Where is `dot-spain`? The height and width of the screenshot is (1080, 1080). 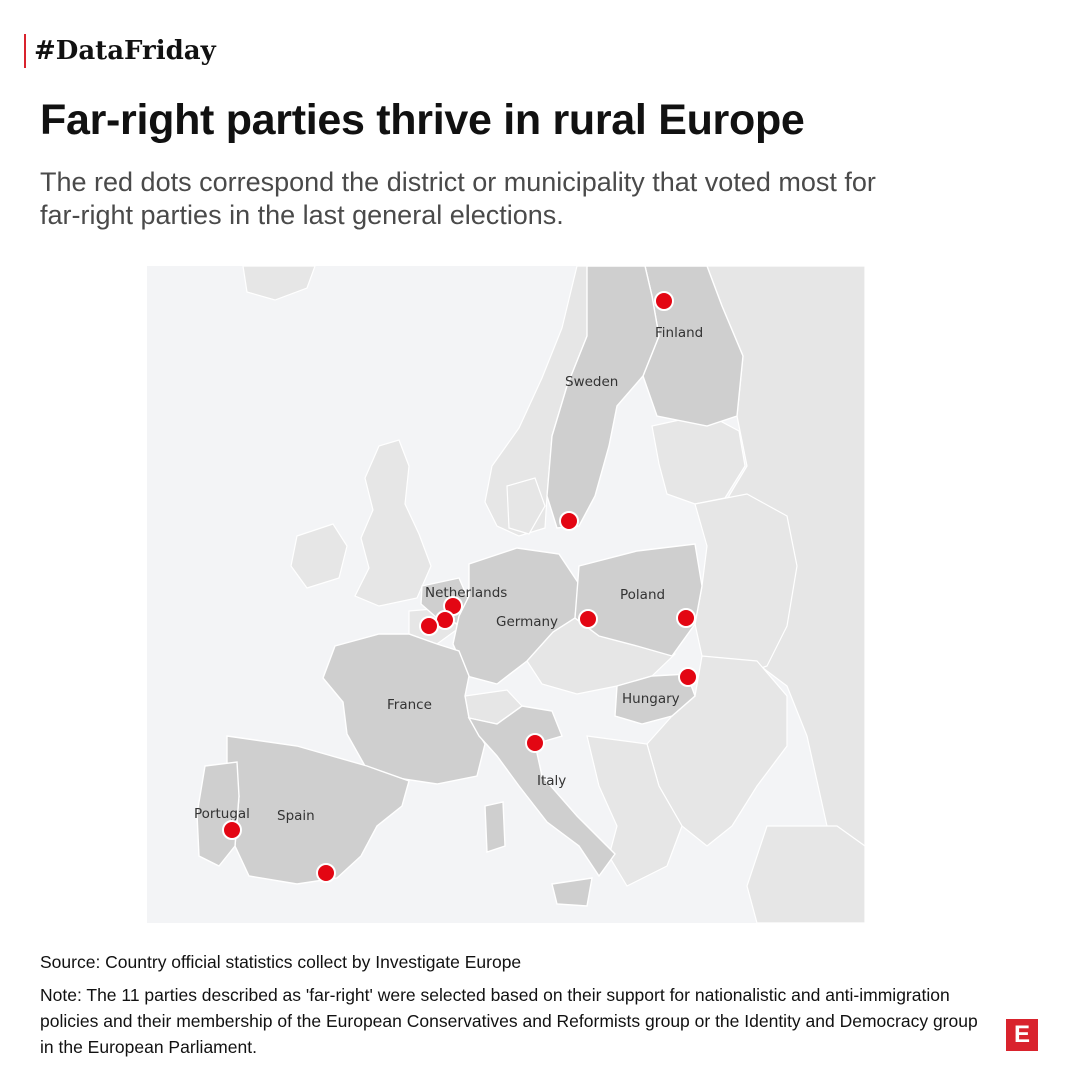 dot-spain is located at coordinates (326, 873).